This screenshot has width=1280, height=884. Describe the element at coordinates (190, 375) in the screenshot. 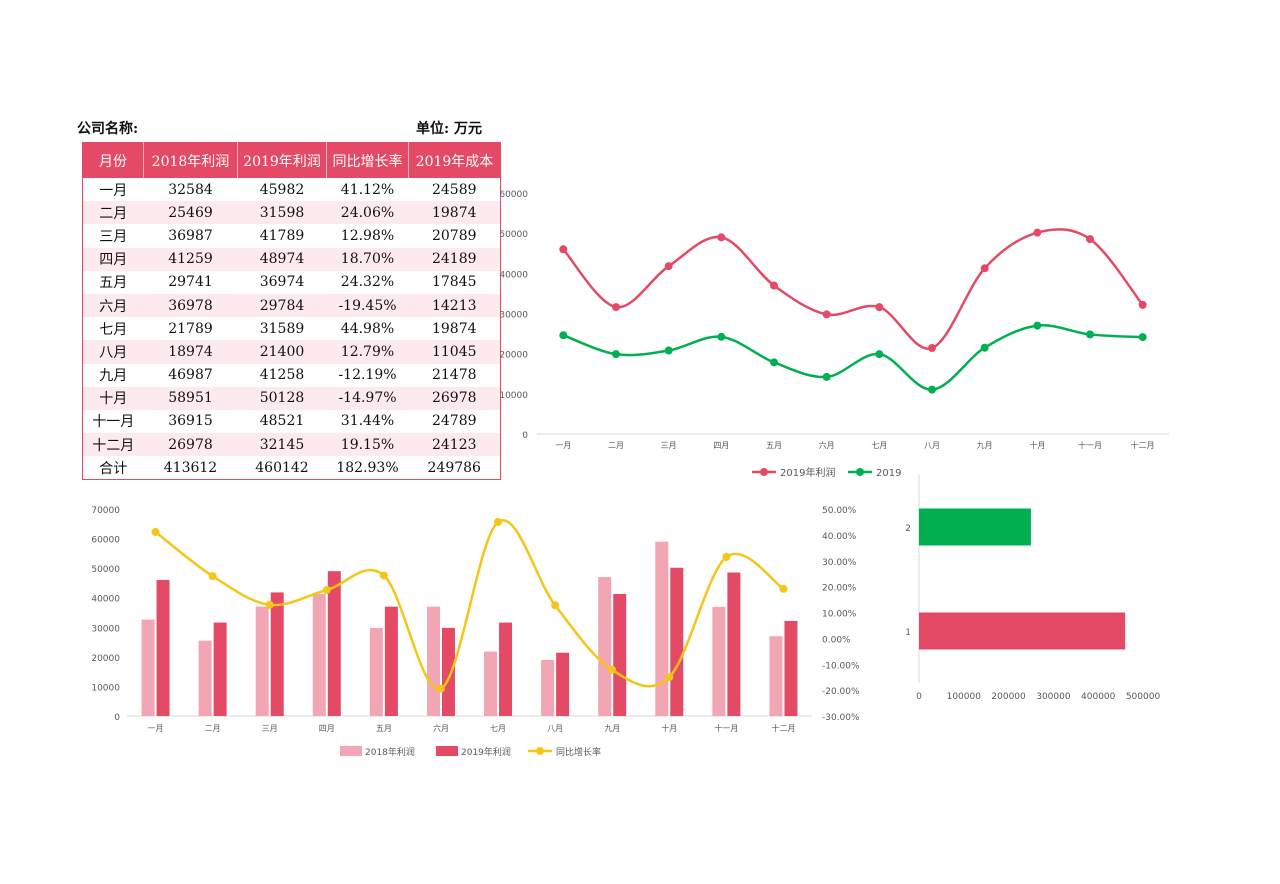

I see `cell-profit-2018: 46987` at that location.